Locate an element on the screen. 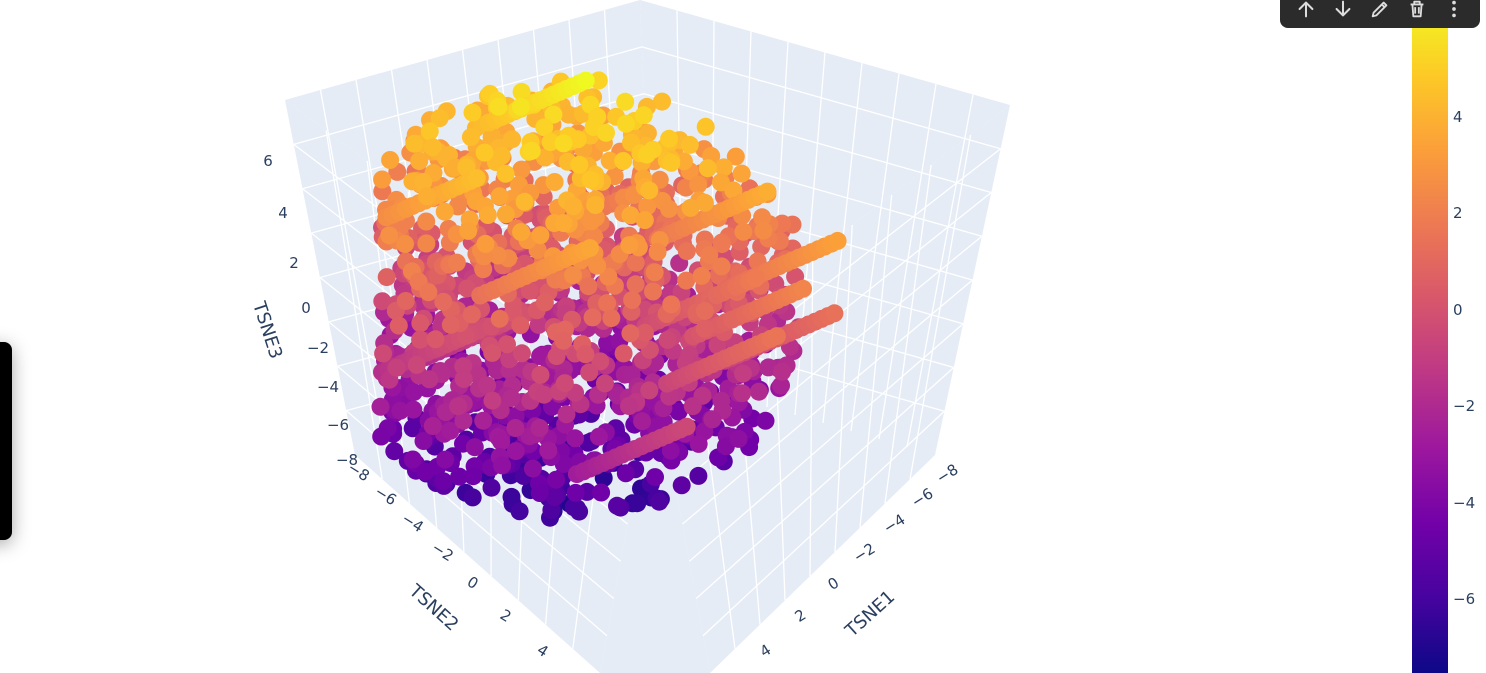  edit-button is located at coordinates (1380, 12).